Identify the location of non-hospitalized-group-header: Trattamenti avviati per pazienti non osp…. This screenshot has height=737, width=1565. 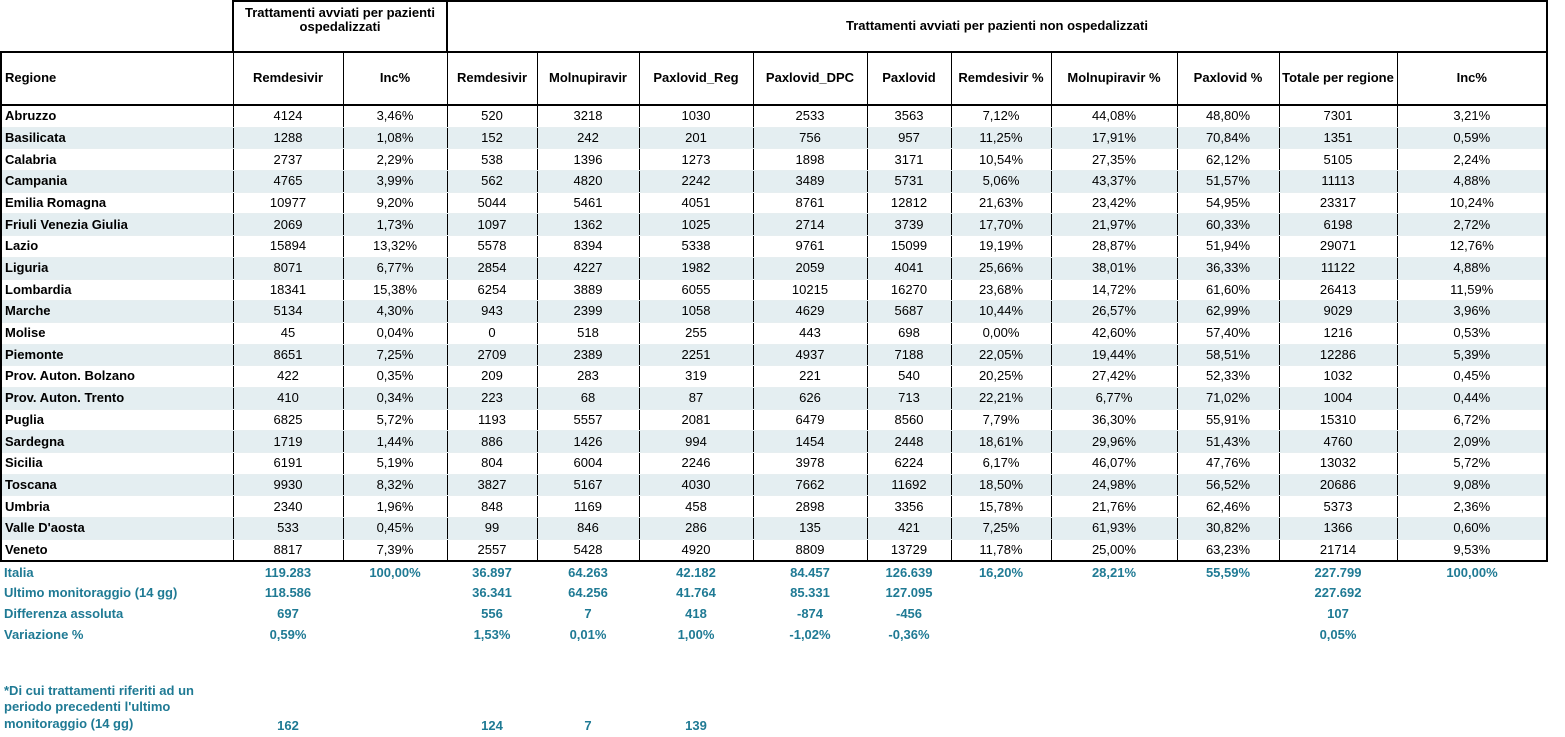
(997, 26).